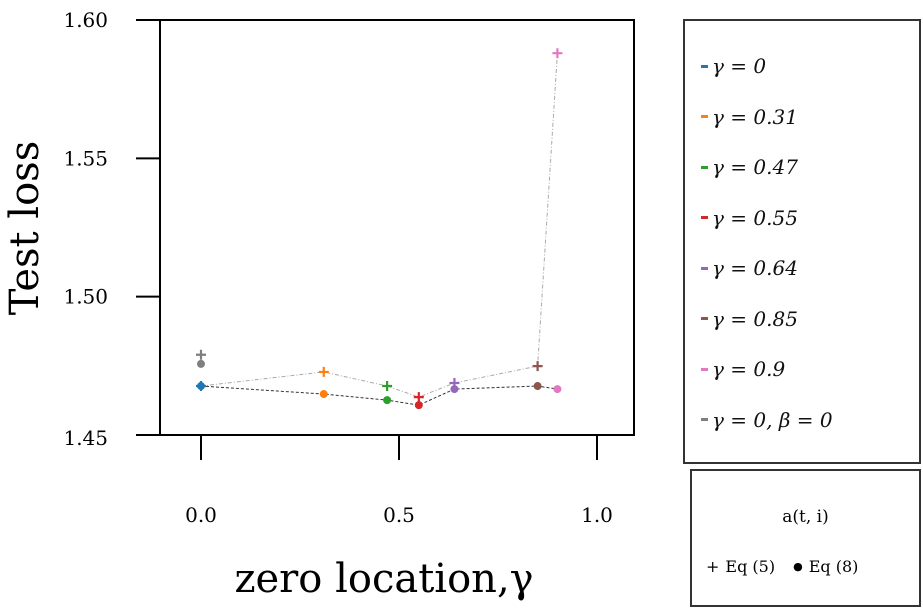 This screenshot has width=923, height=608. I want to click on legend-item: γ = 0, β = 0, so click(767, 420).